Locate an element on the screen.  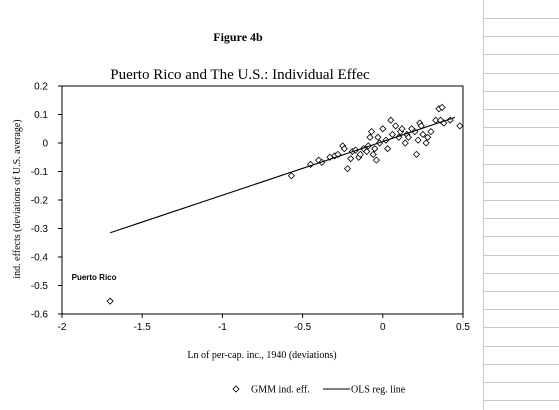
legend-label-ols: OLS reg. line is located at coordinates (378, 390).